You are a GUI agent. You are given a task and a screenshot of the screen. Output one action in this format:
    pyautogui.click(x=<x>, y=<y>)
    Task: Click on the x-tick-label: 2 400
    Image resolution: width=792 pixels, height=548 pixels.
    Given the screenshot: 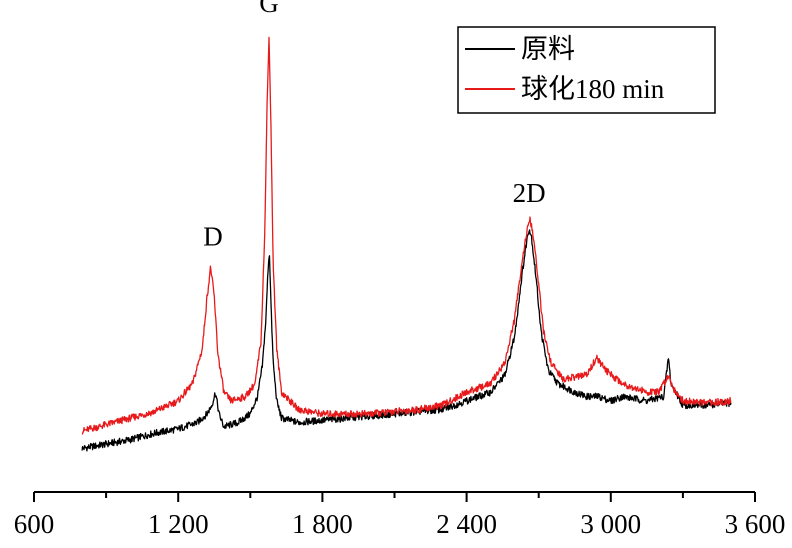 What is the action you would take?
    pyautogui.click(x=466, y=524)
    